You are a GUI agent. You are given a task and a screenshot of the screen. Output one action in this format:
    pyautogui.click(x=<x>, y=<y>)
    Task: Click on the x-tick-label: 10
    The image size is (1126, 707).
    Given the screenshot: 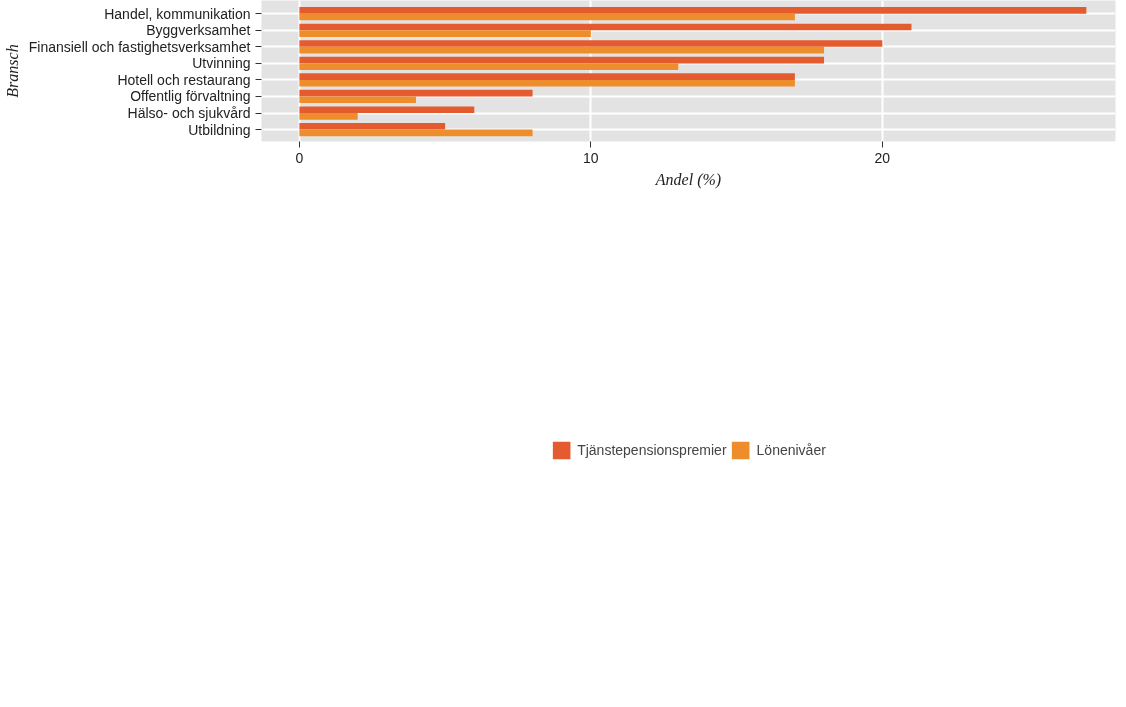 What is the action you would take?
    pyautogui.click(x=591, y=157)
    